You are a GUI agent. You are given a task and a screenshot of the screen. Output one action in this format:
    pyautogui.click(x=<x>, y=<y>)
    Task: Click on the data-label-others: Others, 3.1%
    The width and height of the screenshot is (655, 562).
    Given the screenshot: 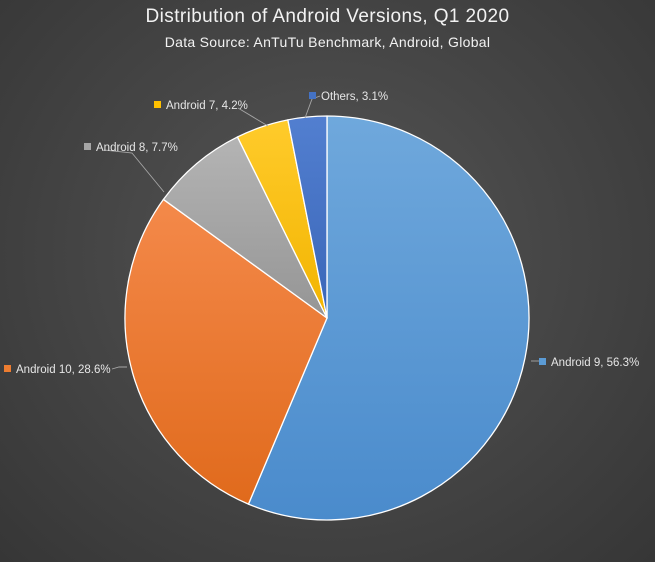 What is the action you would take?
    pyautogui.click(x=354, y=97)
    